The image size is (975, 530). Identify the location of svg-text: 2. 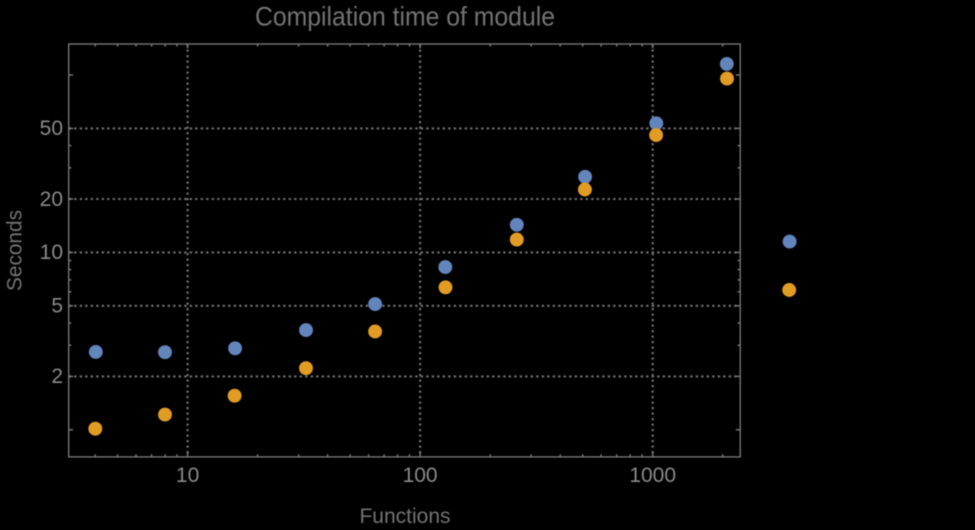
(57, 376).